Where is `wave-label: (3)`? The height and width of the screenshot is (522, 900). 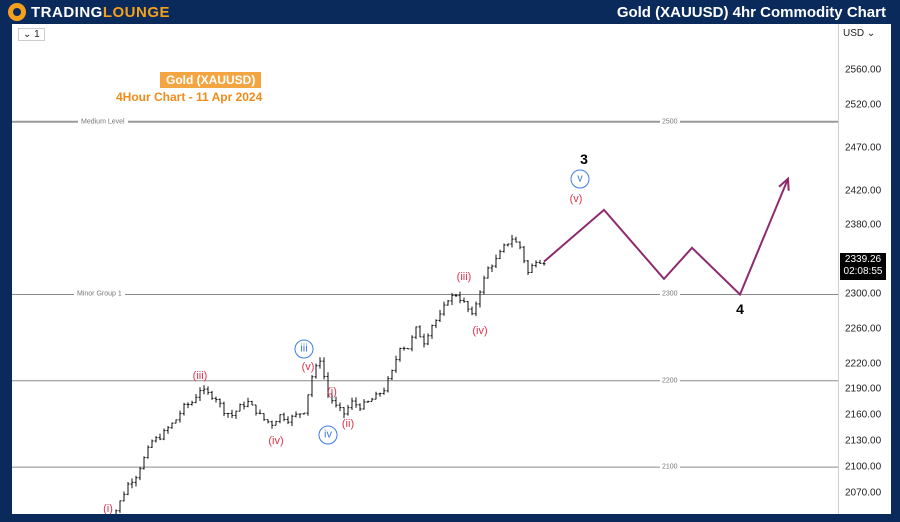
wave-label: (3) is located at coordinates (837, 53).